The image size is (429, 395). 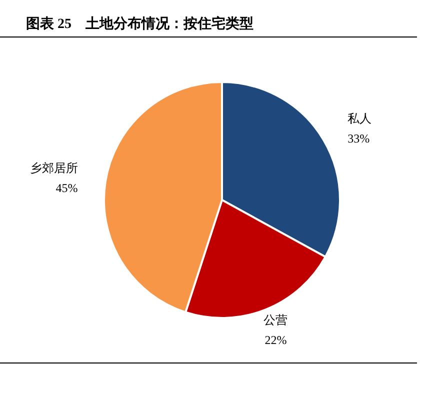 I want to click on chart-title: 图表 25 土地分布情况：按住宅类型, so click(x=140, y=23).